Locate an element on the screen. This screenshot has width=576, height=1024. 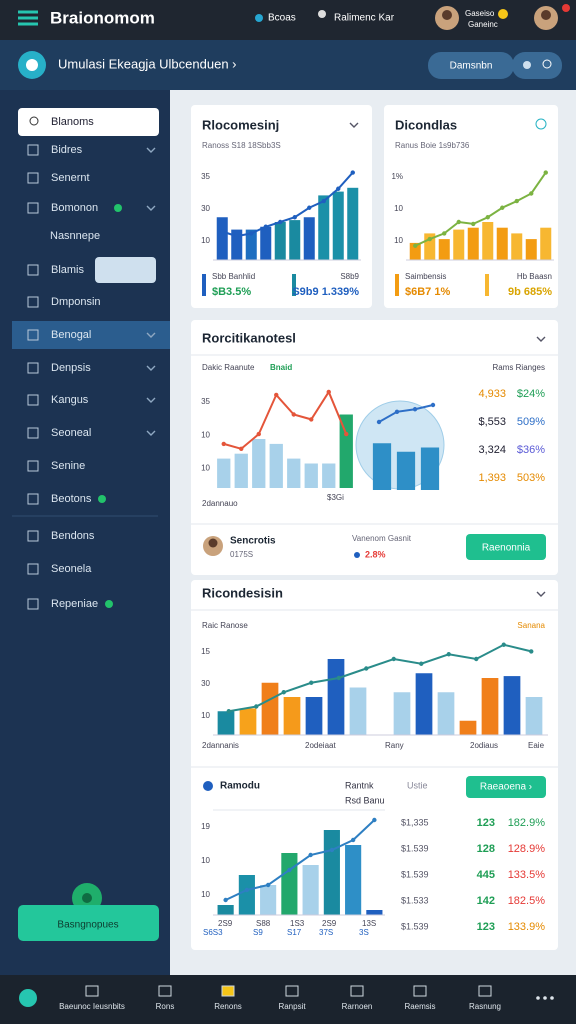
nav-item: Blamis is located at coordinates (68, 270).